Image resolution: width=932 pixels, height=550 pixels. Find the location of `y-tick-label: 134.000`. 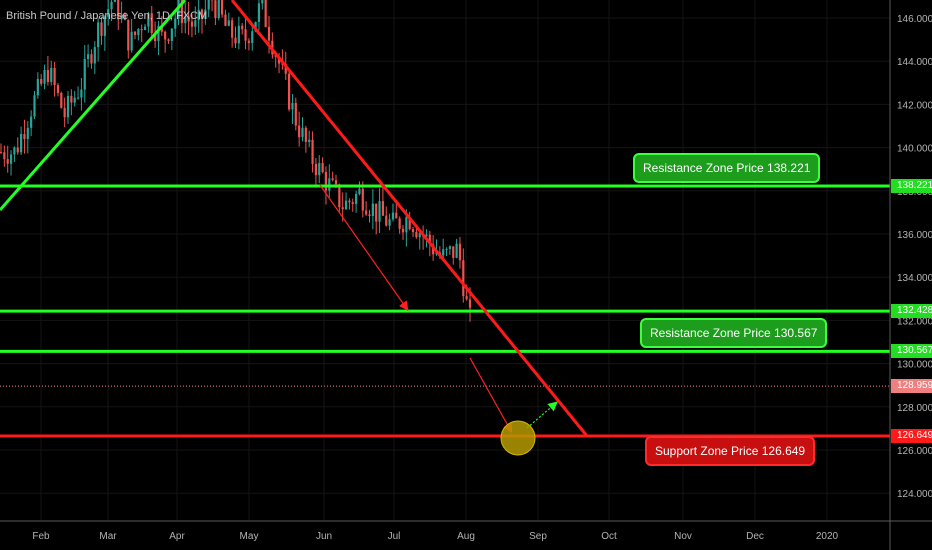

y-tick-label: 134.000 is located at coordinates (914, 278).